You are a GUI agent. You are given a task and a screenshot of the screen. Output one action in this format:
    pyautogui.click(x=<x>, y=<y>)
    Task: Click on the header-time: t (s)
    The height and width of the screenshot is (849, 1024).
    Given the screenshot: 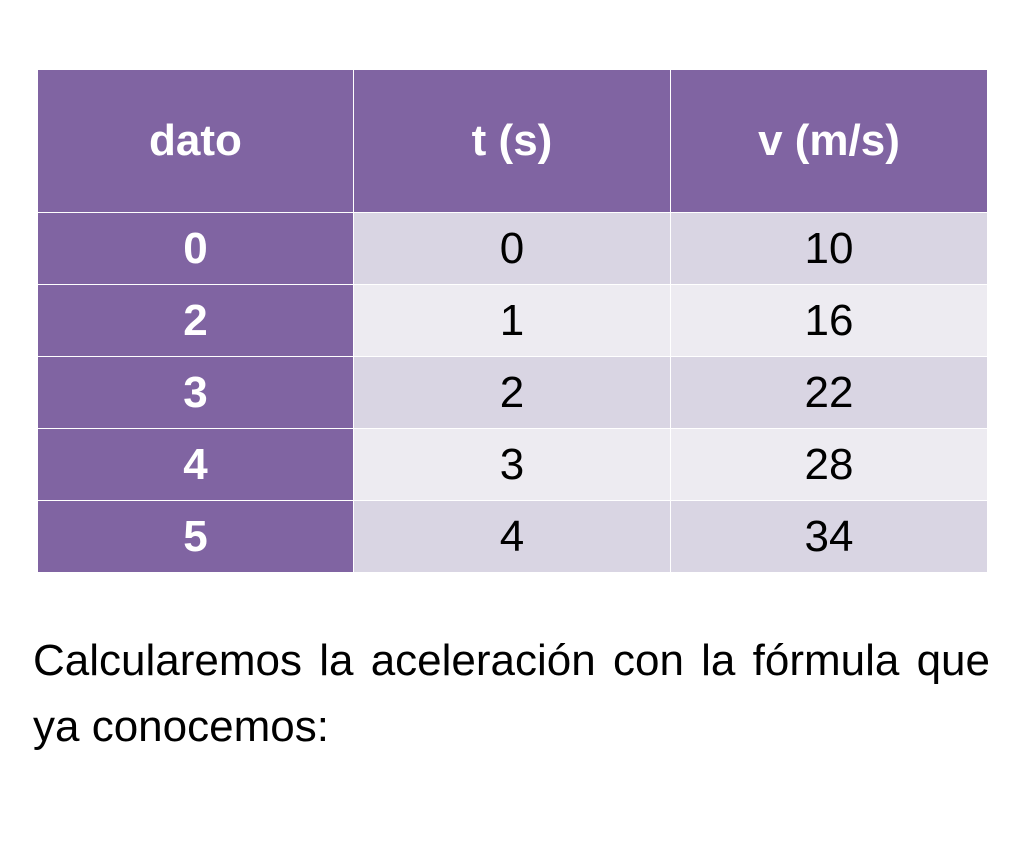 What is the action you would take?
    pyautogui.click(x=512, y=141)
    